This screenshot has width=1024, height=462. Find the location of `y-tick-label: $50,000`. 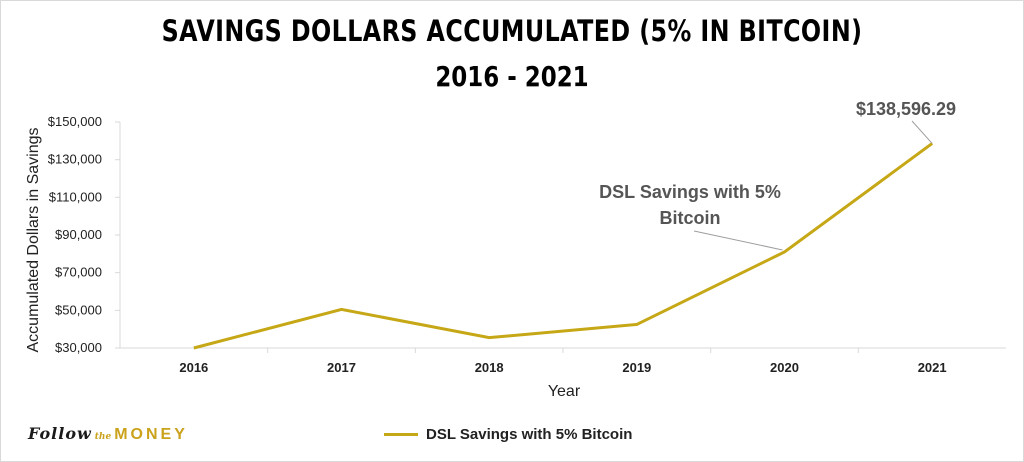

y-tick-label: $50,000 is located at coordinates (78, 309).